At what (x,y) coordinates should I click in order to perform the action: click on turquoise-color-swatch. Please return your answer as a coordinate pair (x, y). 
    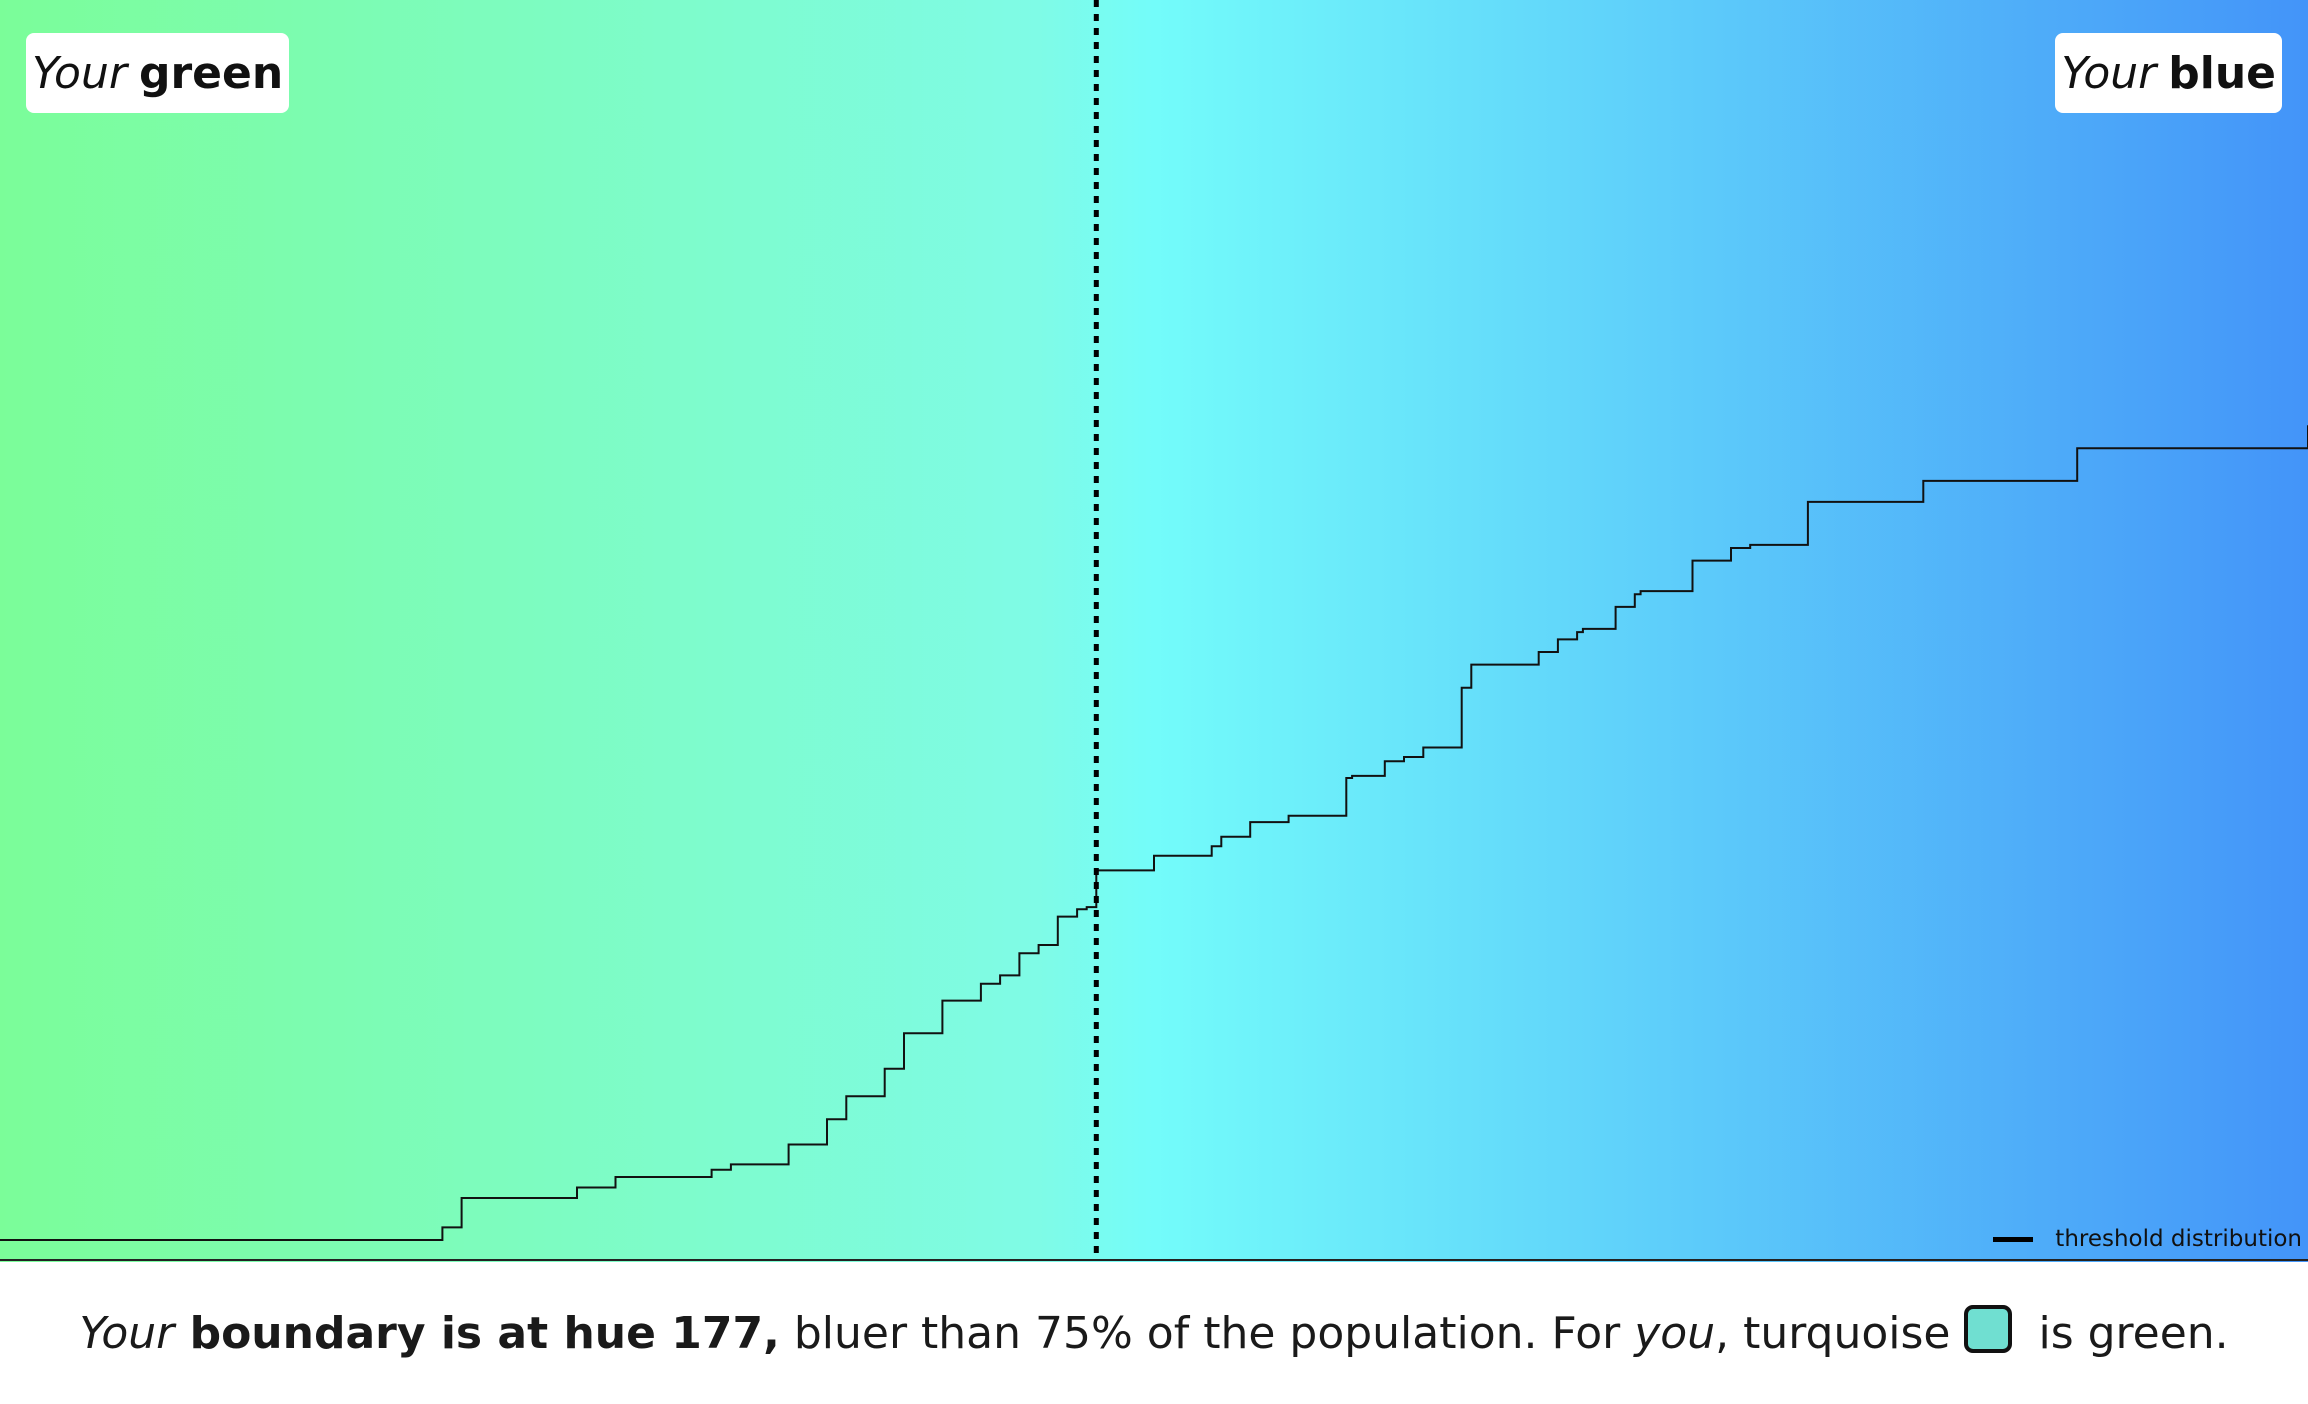
    Looking at the image, I should click on (1988, 1329).